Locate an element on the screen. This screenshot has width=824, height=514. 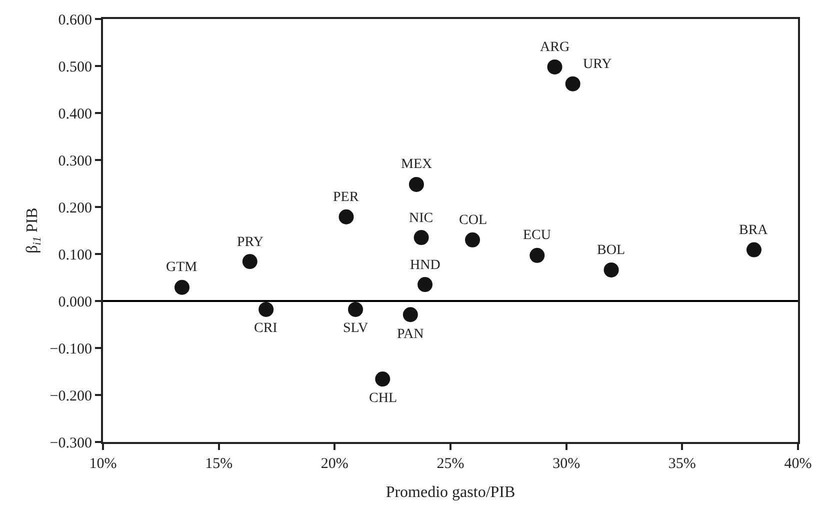
y-tick-label: 0.500 is located at coordinates (75, 67).